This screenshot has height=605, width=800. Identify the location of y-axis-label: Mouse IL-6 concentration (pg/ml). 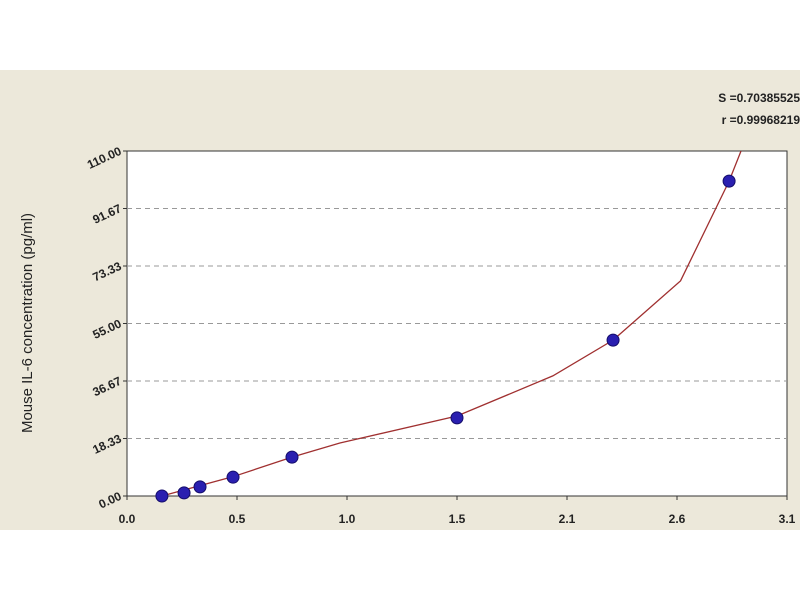
(27, 323).